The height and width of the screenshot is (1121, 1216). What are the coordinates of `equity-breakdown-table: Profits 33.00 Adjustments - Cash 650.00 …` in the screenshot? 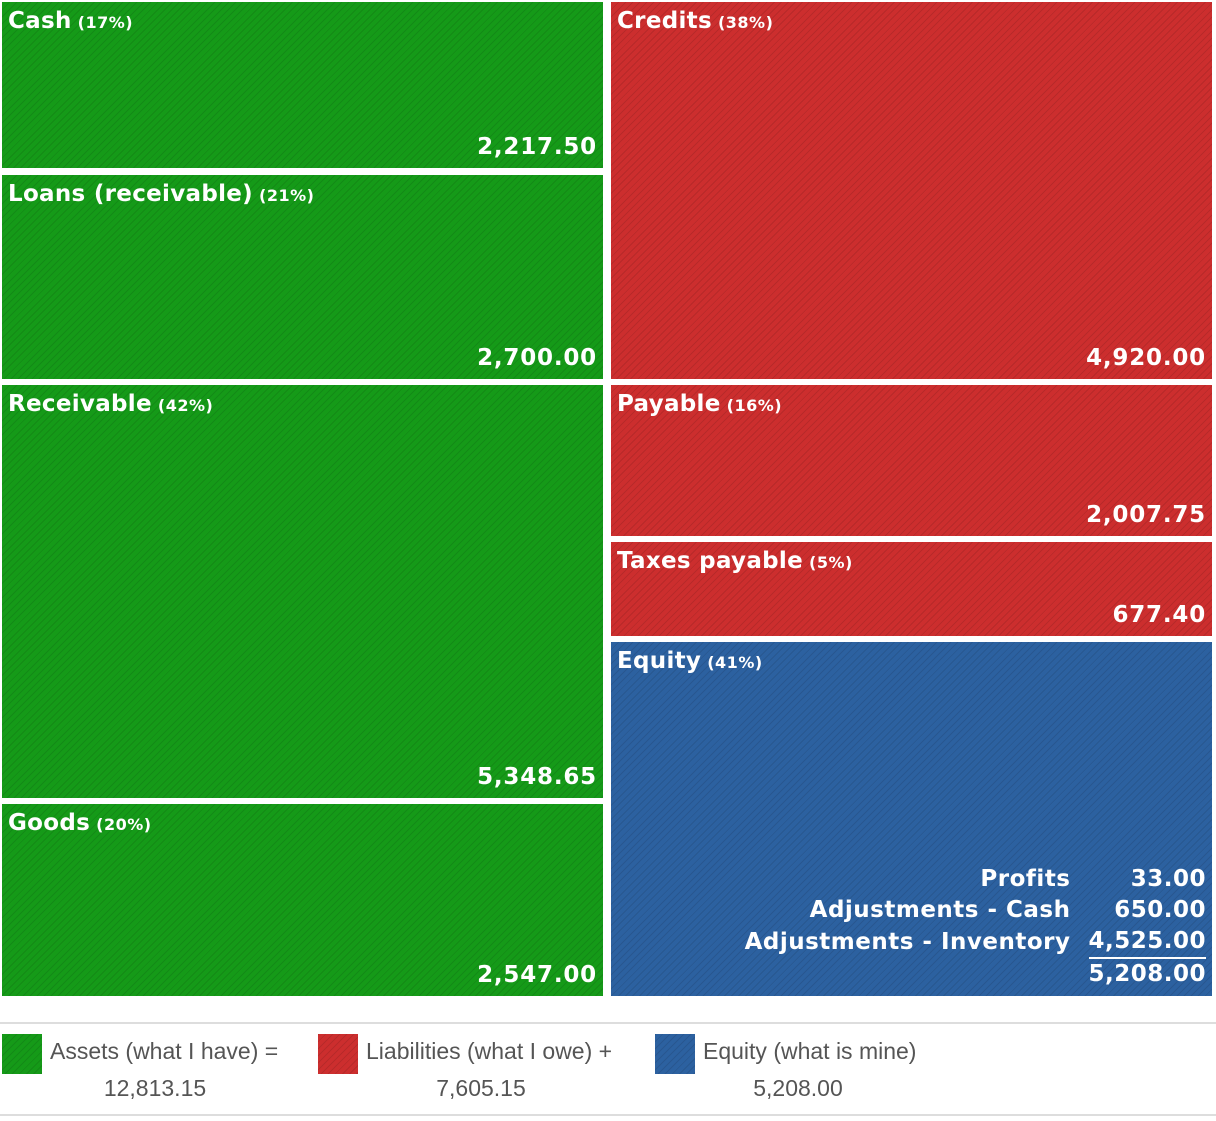 It's located at (975, 927).